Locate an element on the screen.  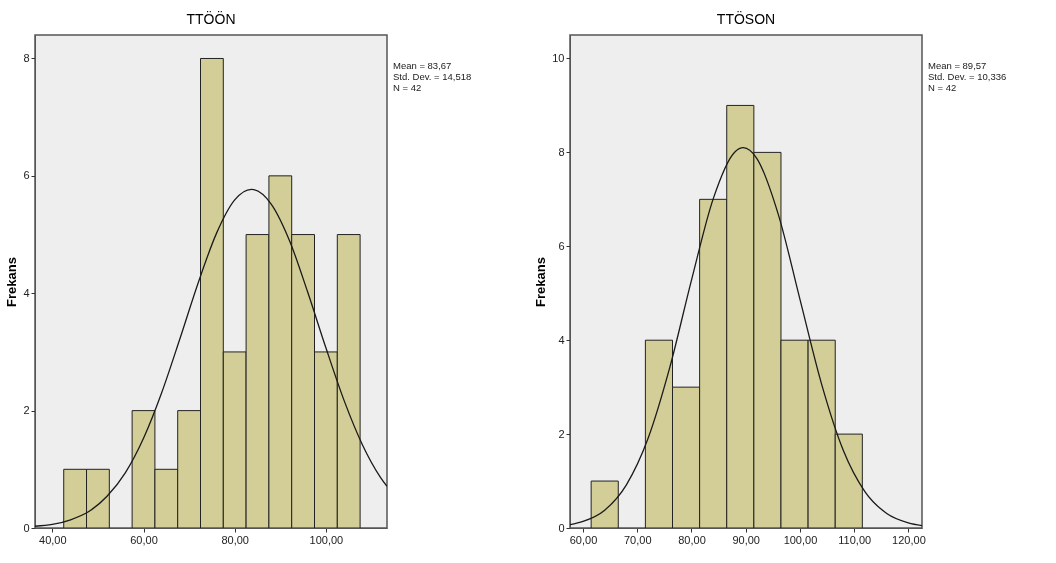
text: Std. Dev. = 14,518 is located at coordinates (432, 76).